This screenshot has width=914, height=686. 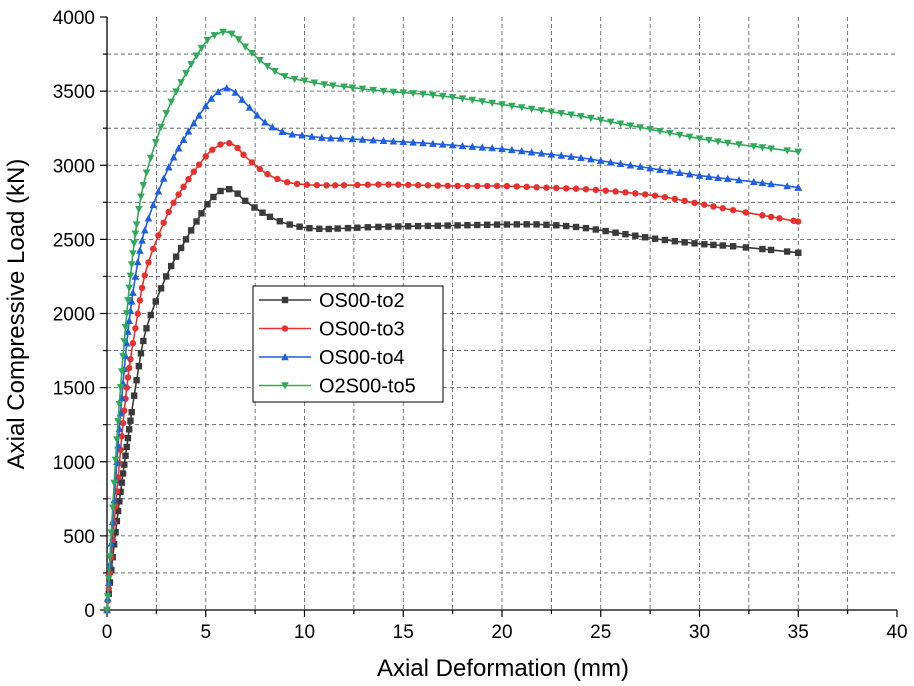 What do you see at coordinates (285, 386) in the screenshot?
I see `legend-swatch-marker` at bounding box center [285, 386].